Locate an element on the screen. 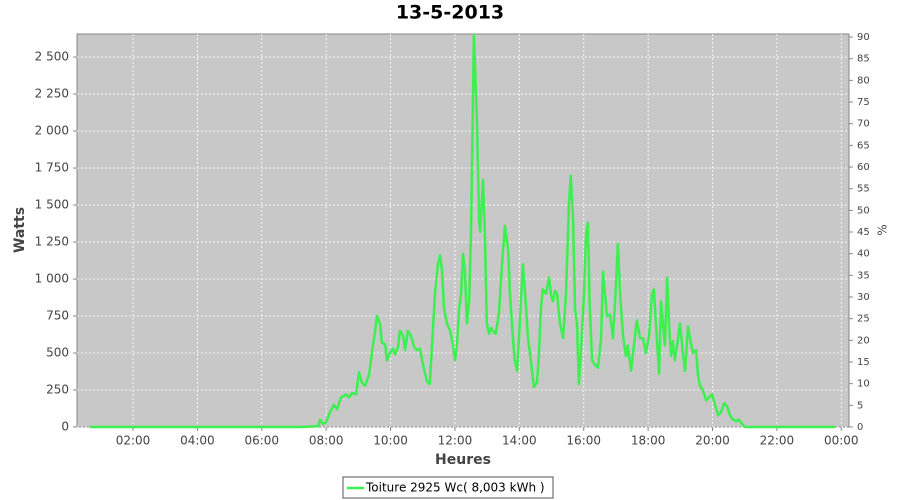 This screenshot has height=500, width=900. x-tick-label: 22:00 is located at coordinates (777, 441).